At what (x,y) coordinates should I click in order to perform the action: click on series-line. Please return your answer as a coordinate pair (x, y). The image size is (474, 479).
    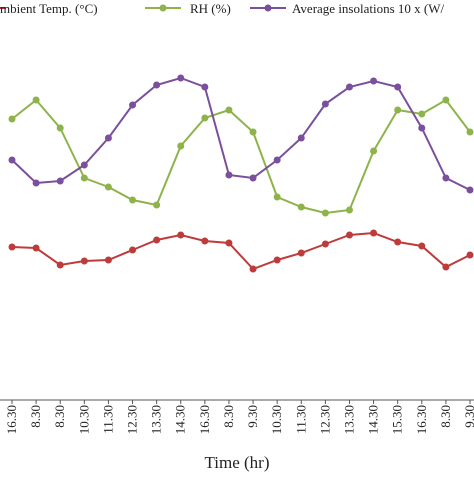
    Looking at the image, I should click on (241, 251).